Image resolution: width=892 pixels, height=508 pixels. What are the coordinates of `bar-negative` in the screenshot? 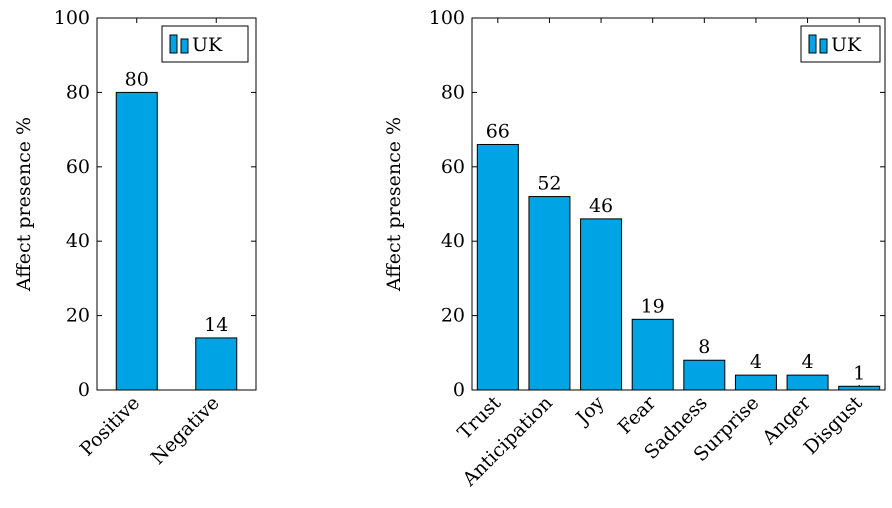 It's located at (216, 364).